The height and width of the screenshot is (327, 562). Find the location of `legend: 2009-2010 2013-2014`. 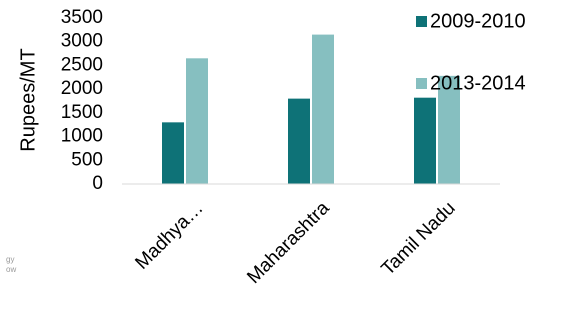

legend: 2009-2010 2013-2014 is located at coordinates (471, 52).